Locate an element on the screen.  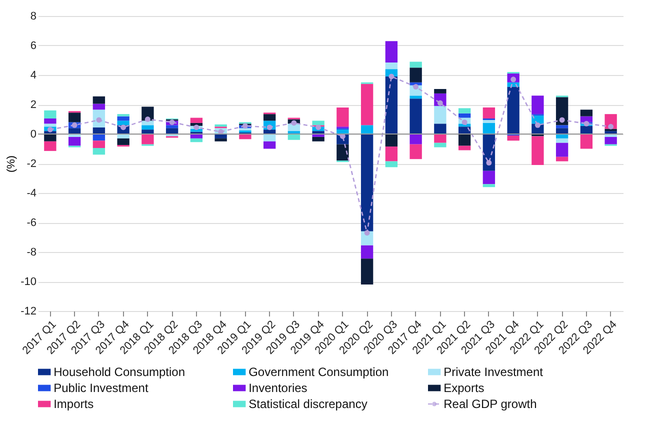
y-tick-label: -6 is located at coordinates (31, 223).